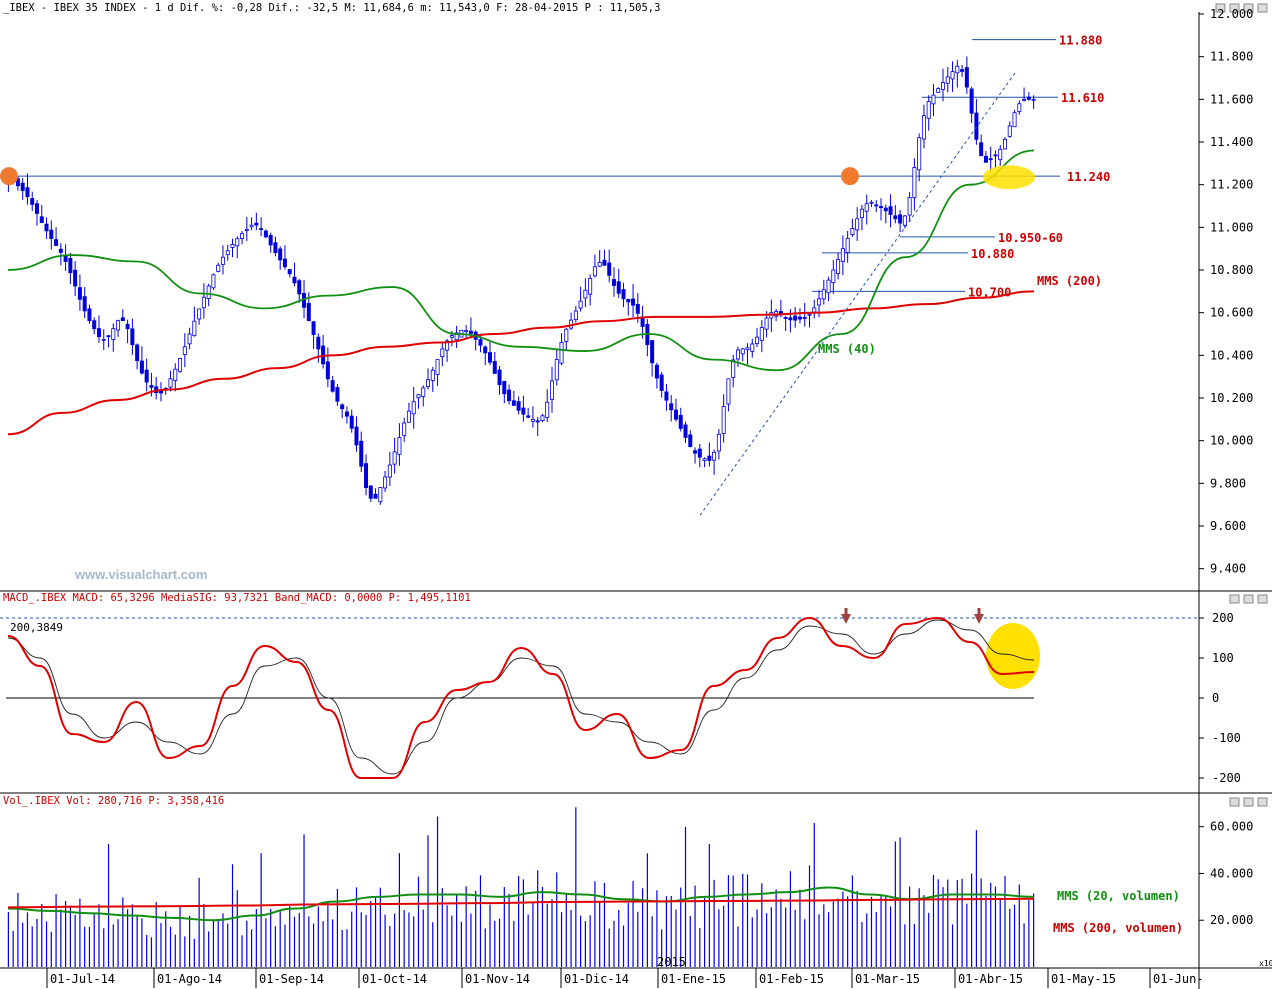 Image resolution: width=1272 pixels, height=989 pixels. I want to click on price-tick-label: 10.200, so click(1231, 398).